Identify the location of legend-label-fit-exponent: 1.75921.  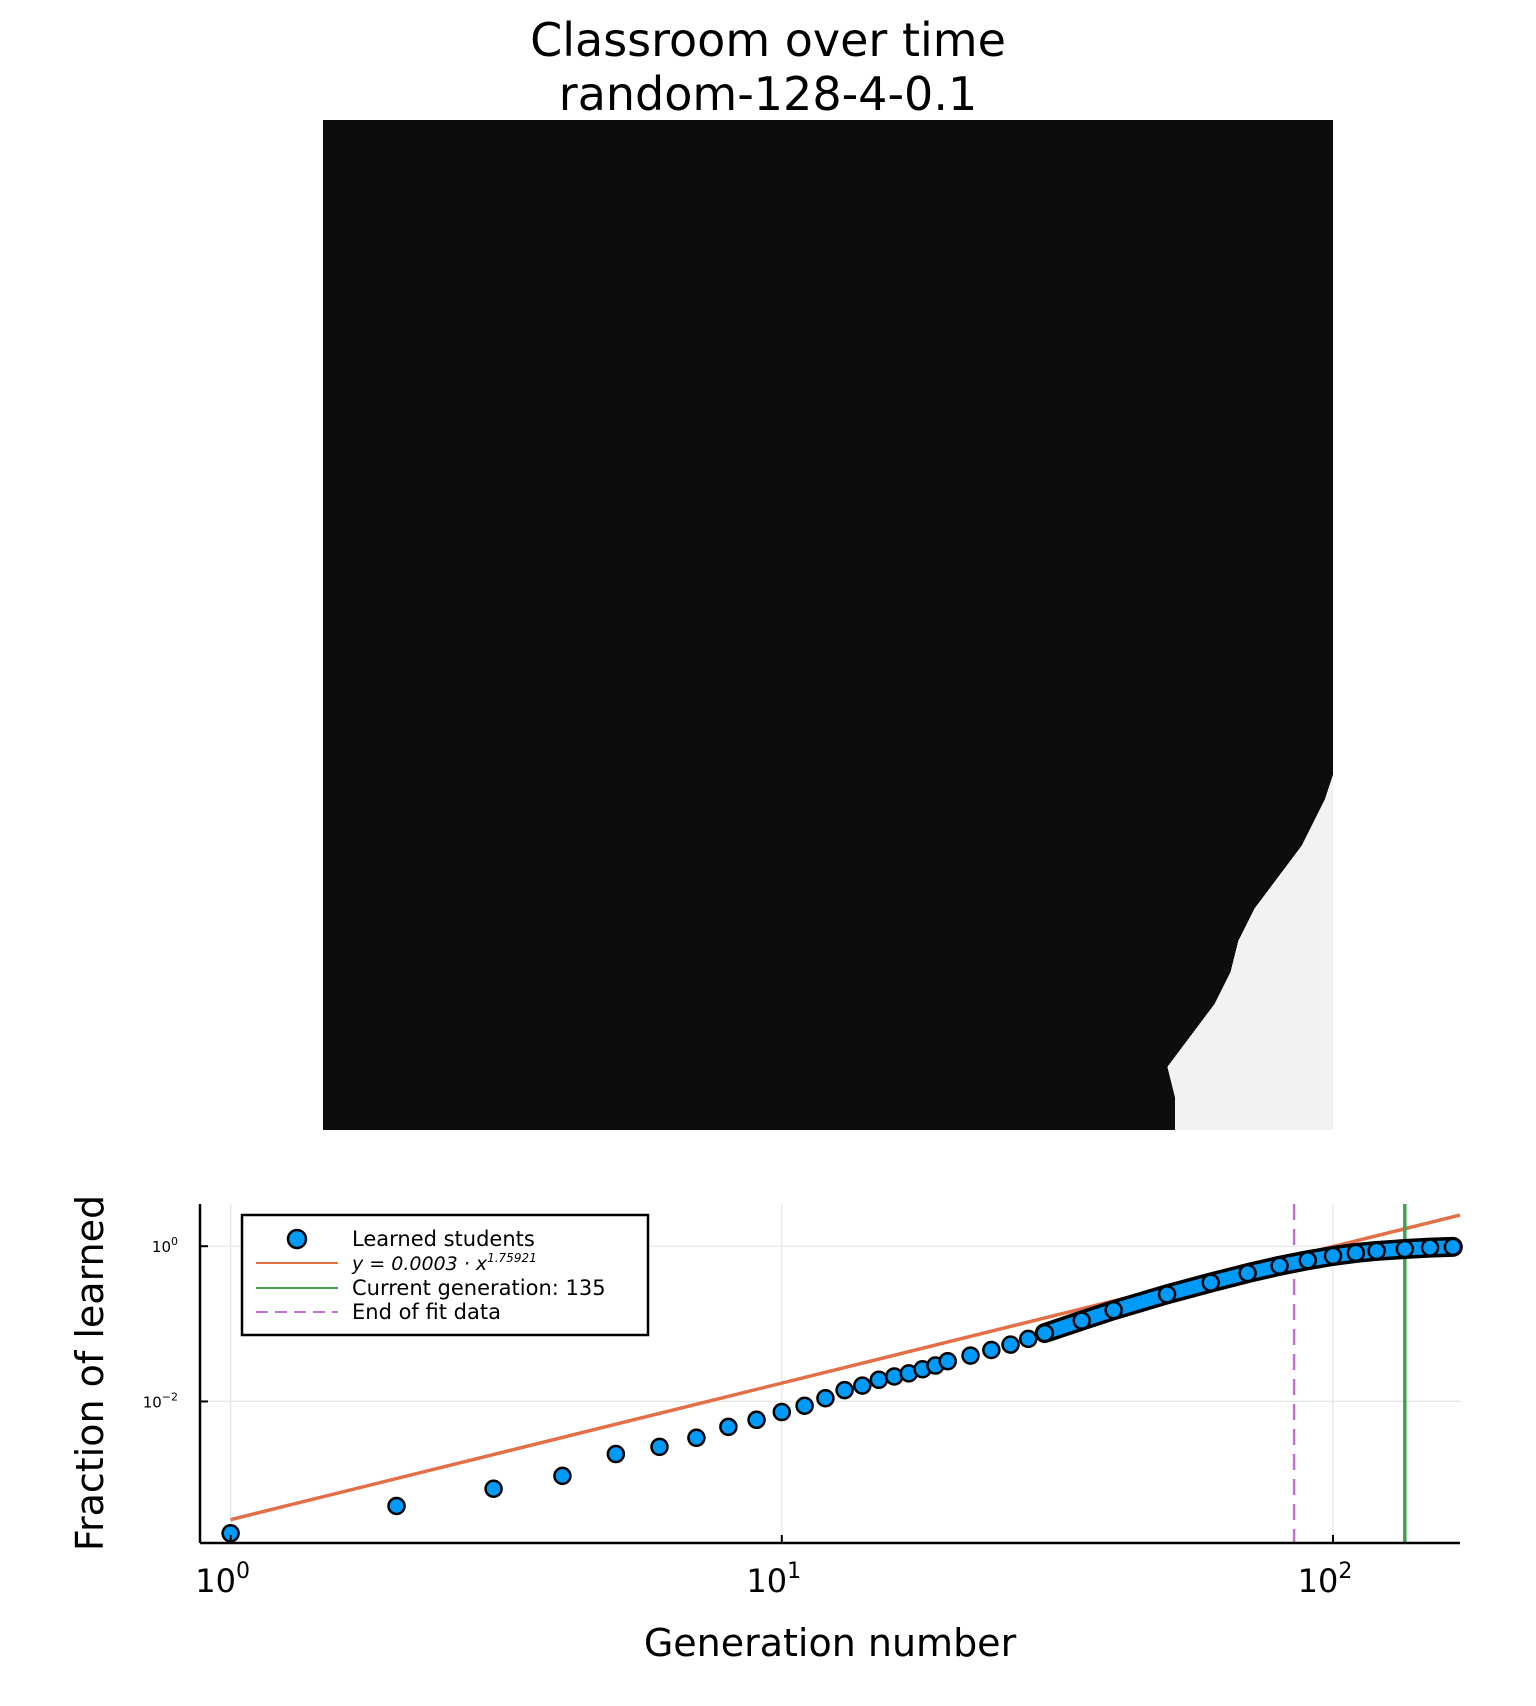
(512, 1258).